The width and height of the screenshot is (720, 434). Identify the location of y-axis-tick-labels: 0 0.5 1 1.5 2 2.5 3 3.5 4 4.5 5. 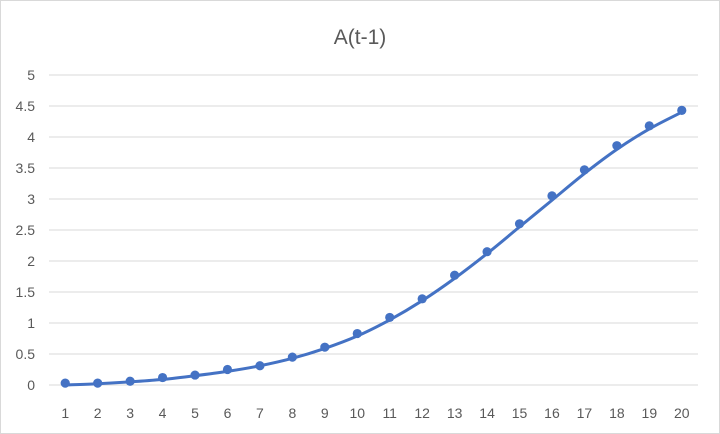
(26, 230).